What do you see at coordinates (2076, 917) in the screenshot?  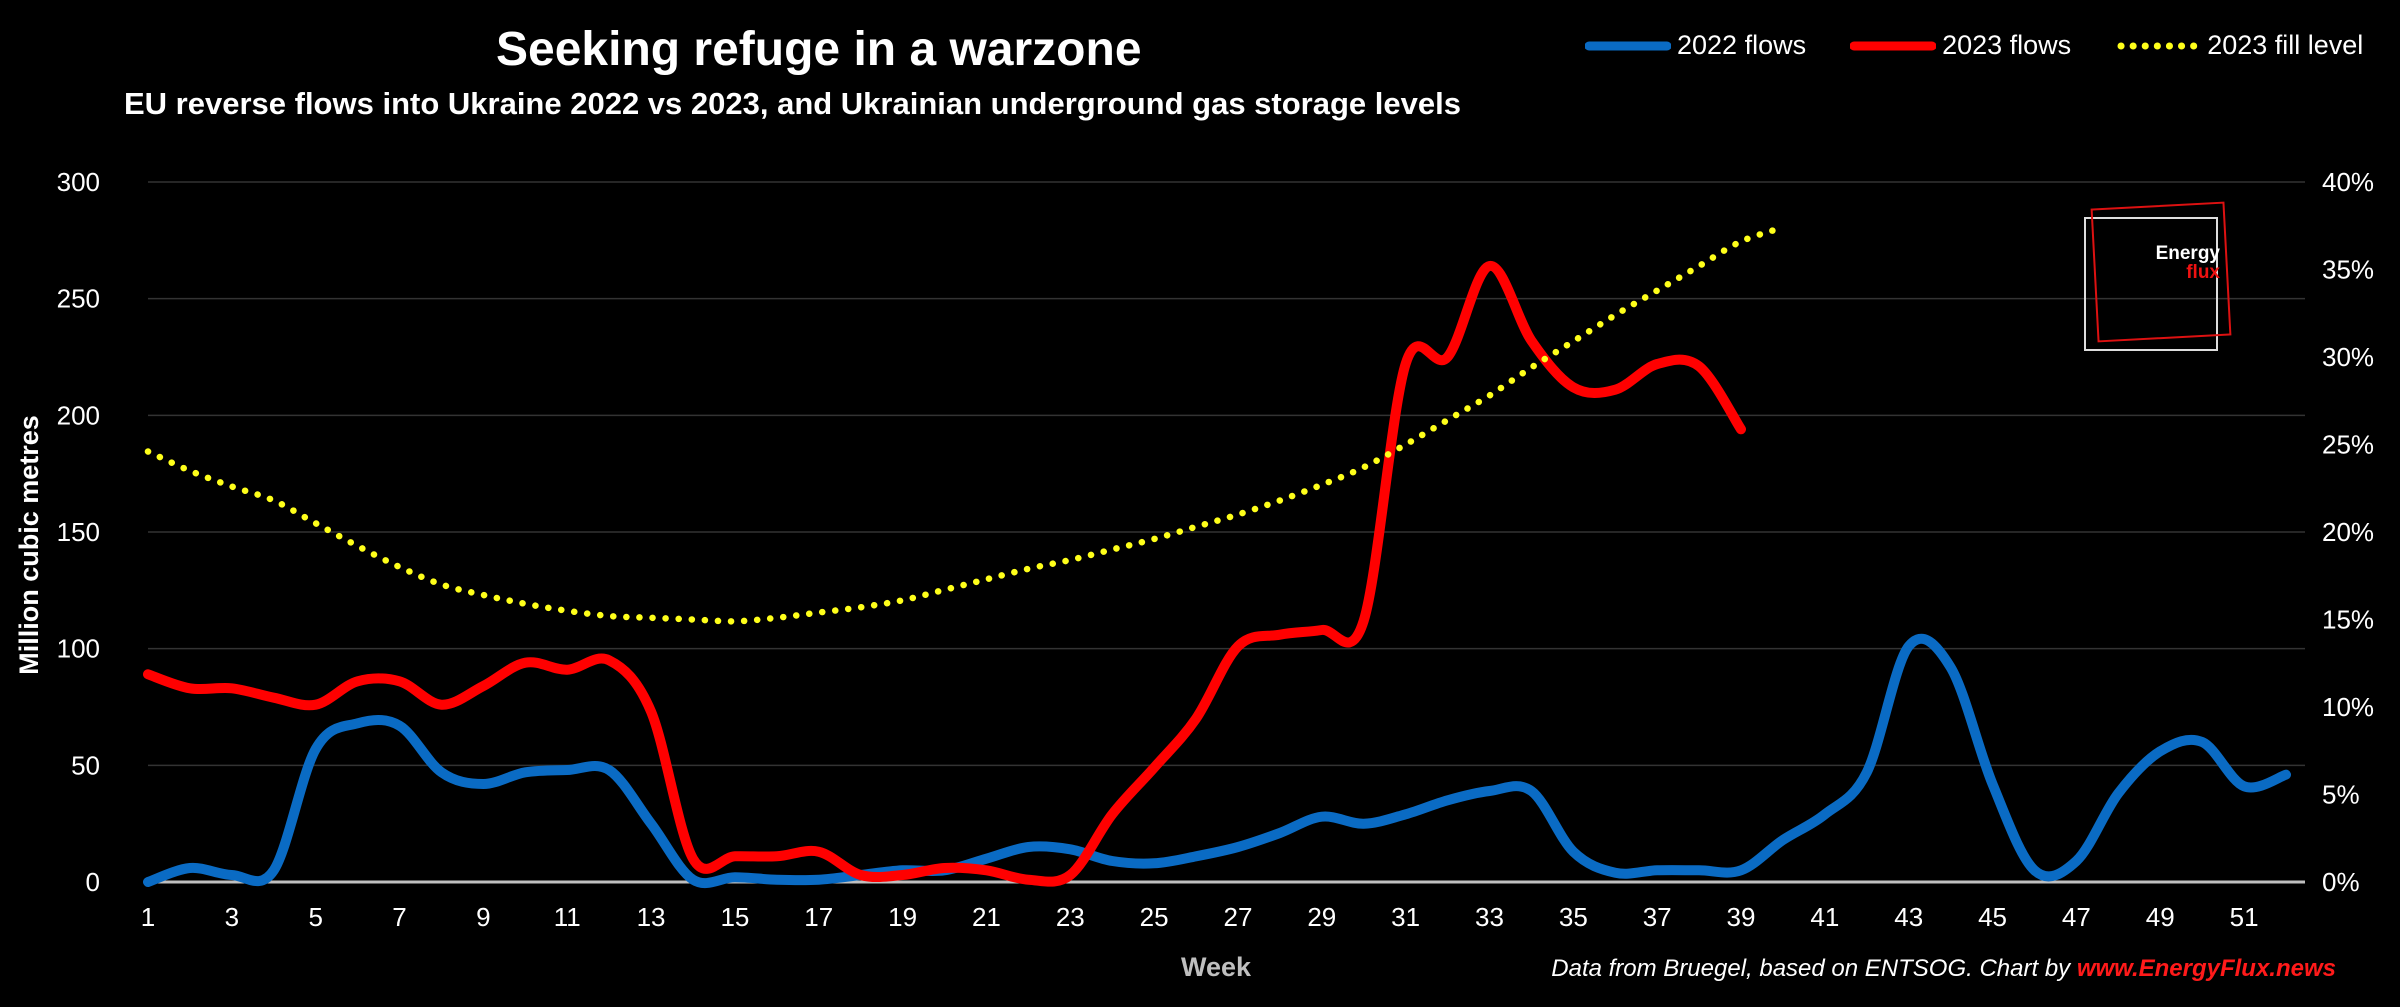 I see `x-tick-label: 47` at bounding box center [2076, 917].